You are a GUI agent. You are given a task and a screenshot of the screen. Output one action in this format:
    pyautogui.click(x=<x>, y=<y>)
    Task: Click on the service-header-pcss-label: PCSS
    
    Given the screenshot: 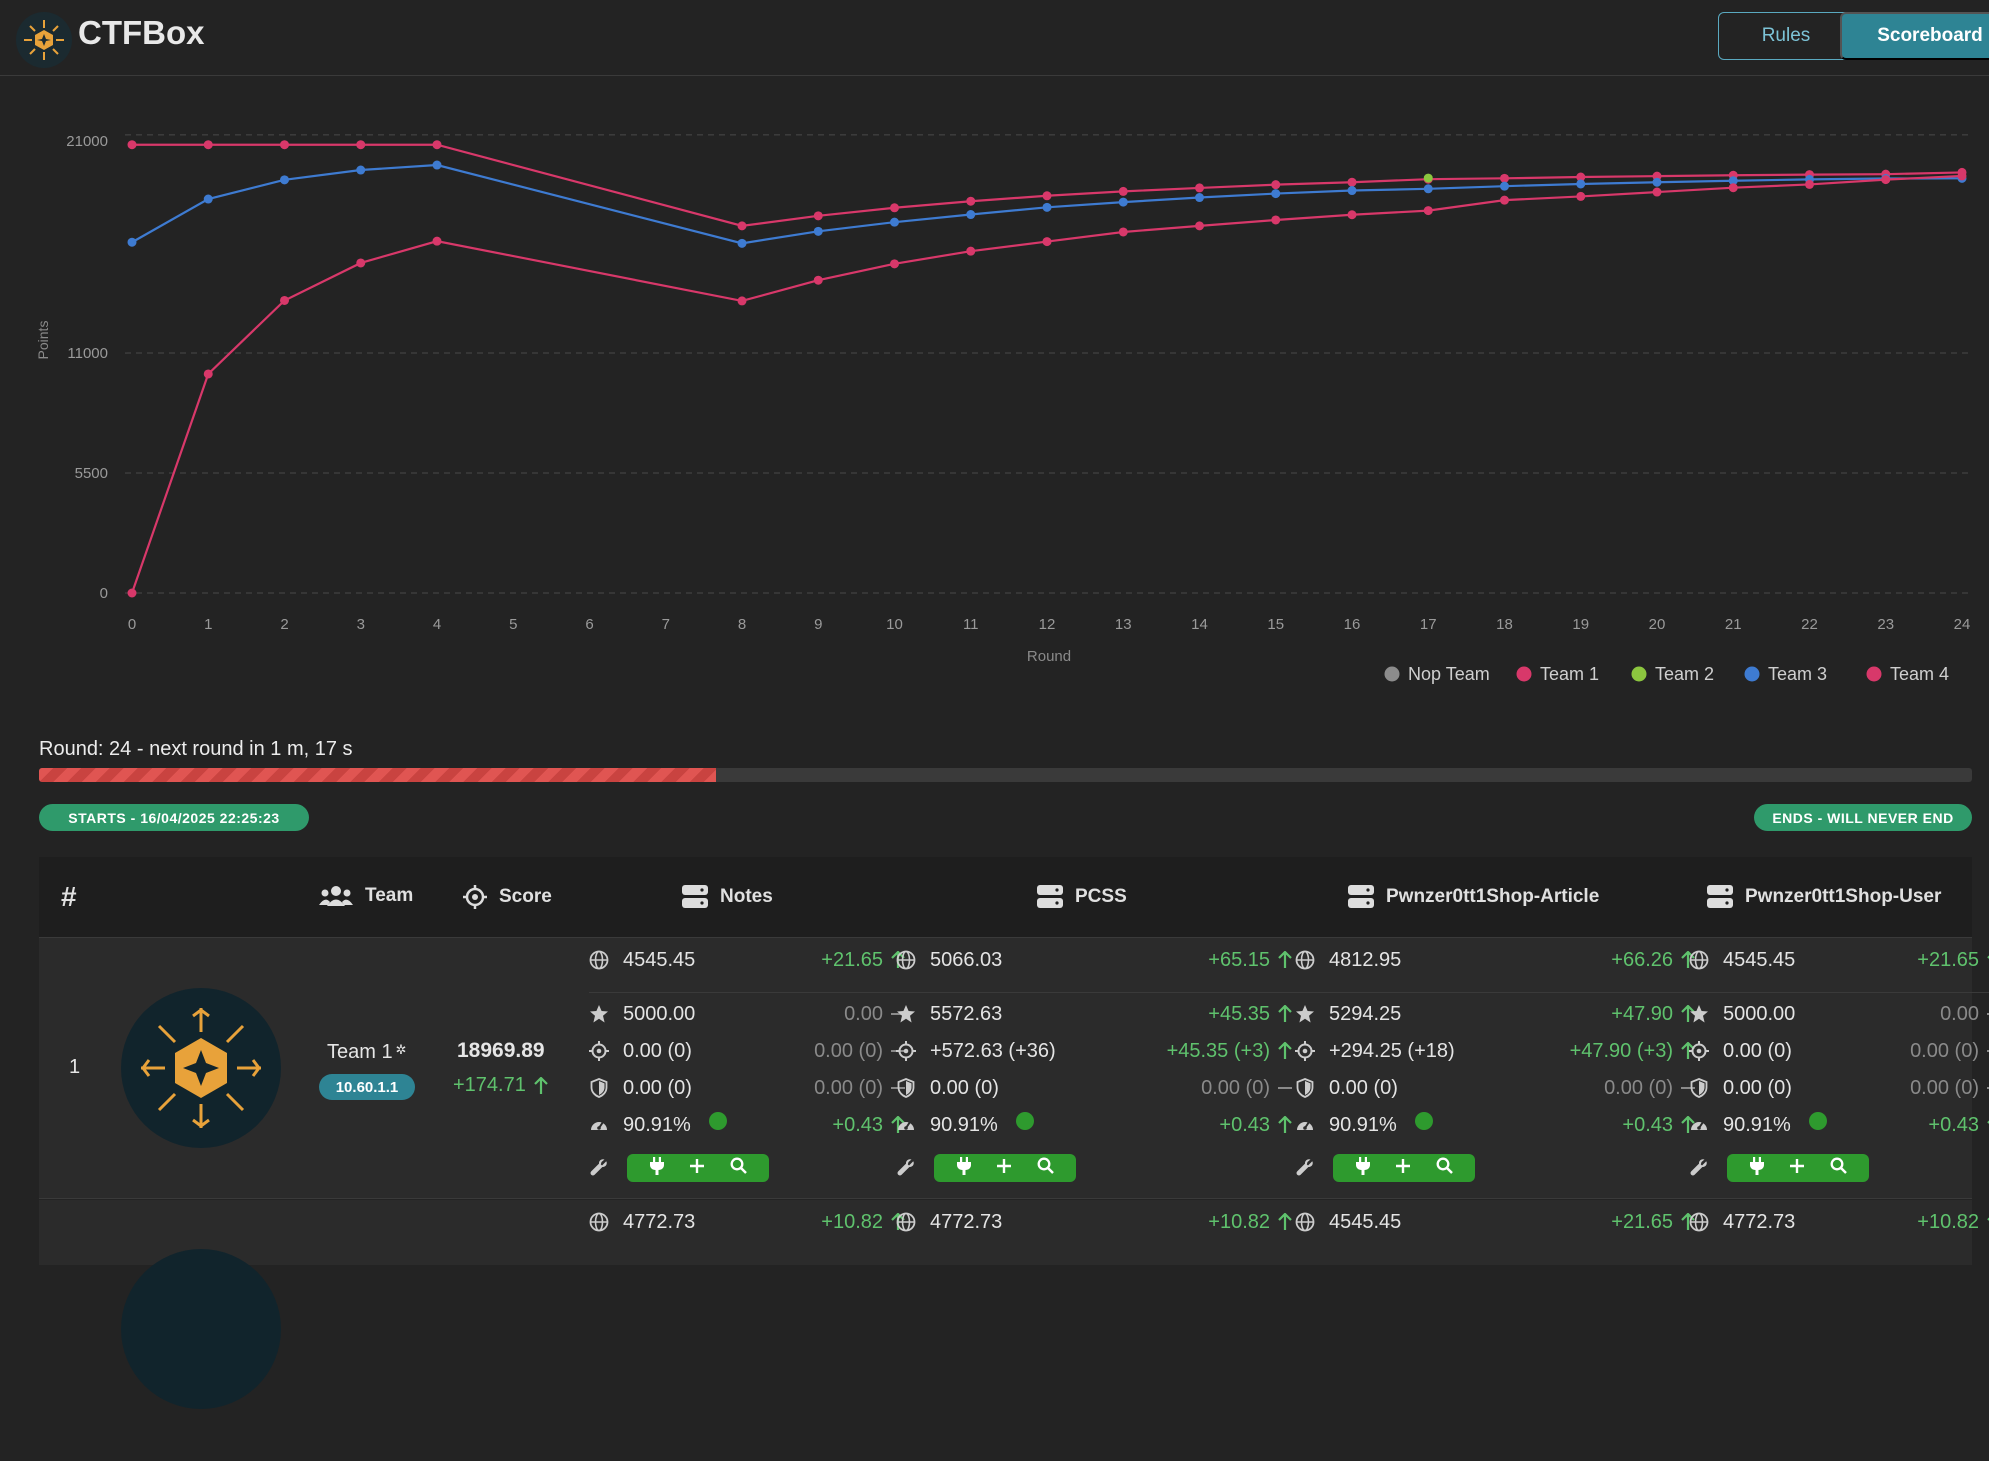 What is the action you would take?
    pyautogui.click(x=1101, y=896)
    